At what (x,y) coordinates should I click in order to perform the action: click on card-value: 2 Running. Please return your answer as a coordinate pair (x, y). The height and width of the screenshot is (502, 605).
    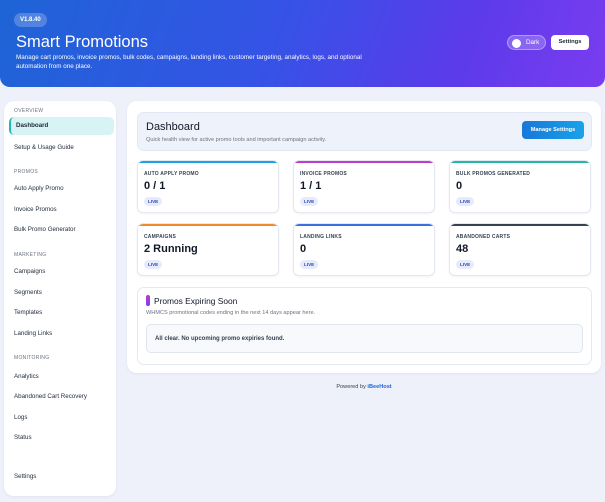
    Looking at the image, I should click on (171, 249).